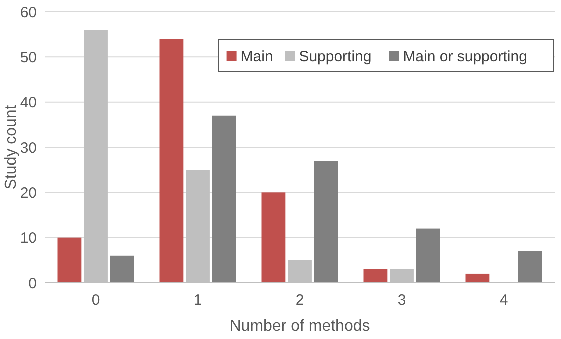 This screenshot has height=339, width=561. Describe the element at coordinates (28, 193) in the screenshot. I see `y-tick-label: 20` at that location.